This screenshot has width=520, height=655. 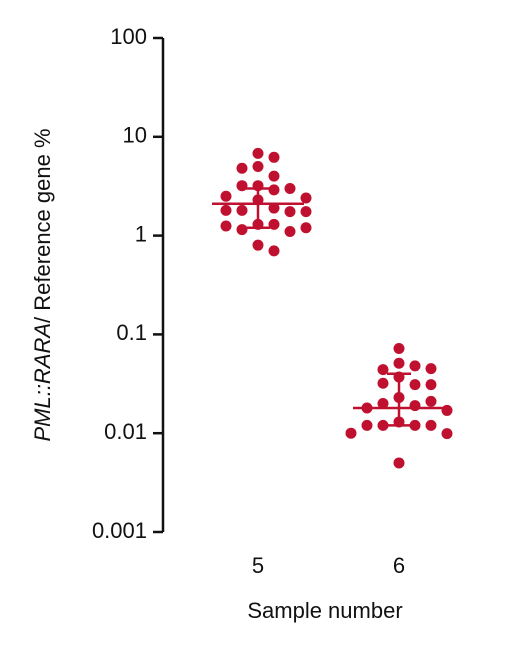 What do you see at coordinates (258, 565) in the screenshot?
I see `x-tick-label: 5` at bounding box center [258, 565].